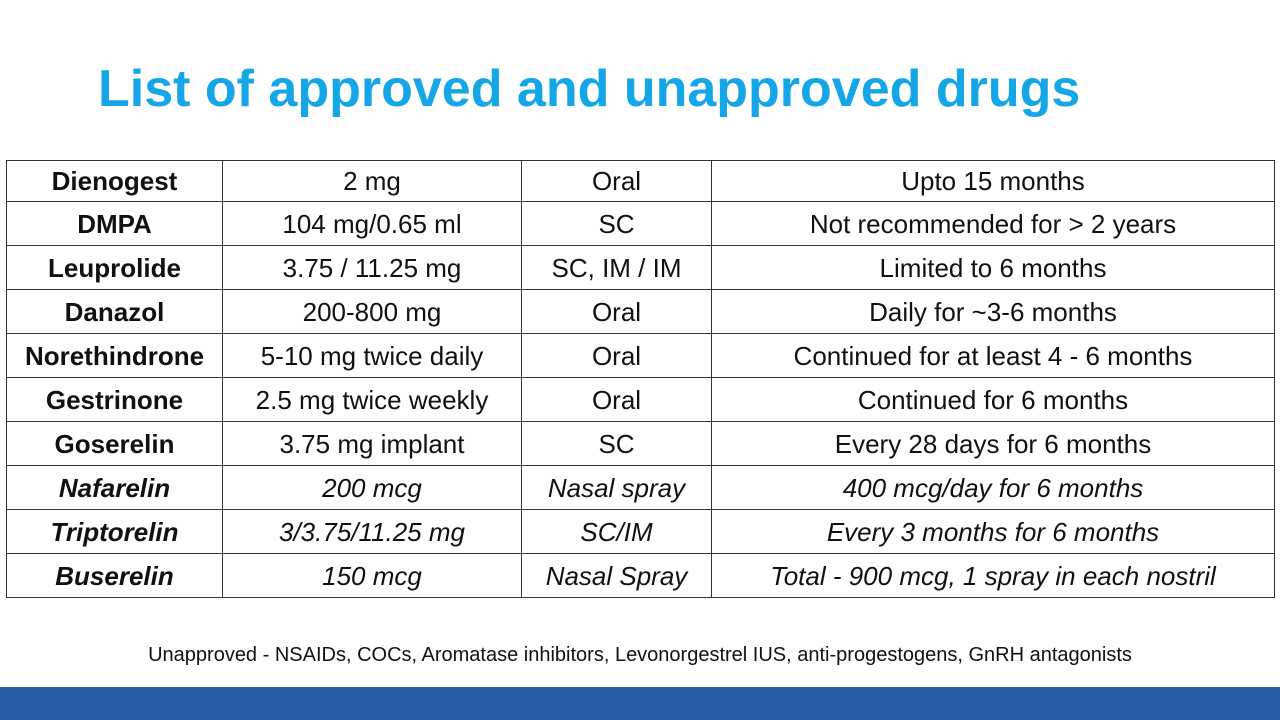  I want to click on duration-cell: Not recommended for > 2 years, so click(993, 223).